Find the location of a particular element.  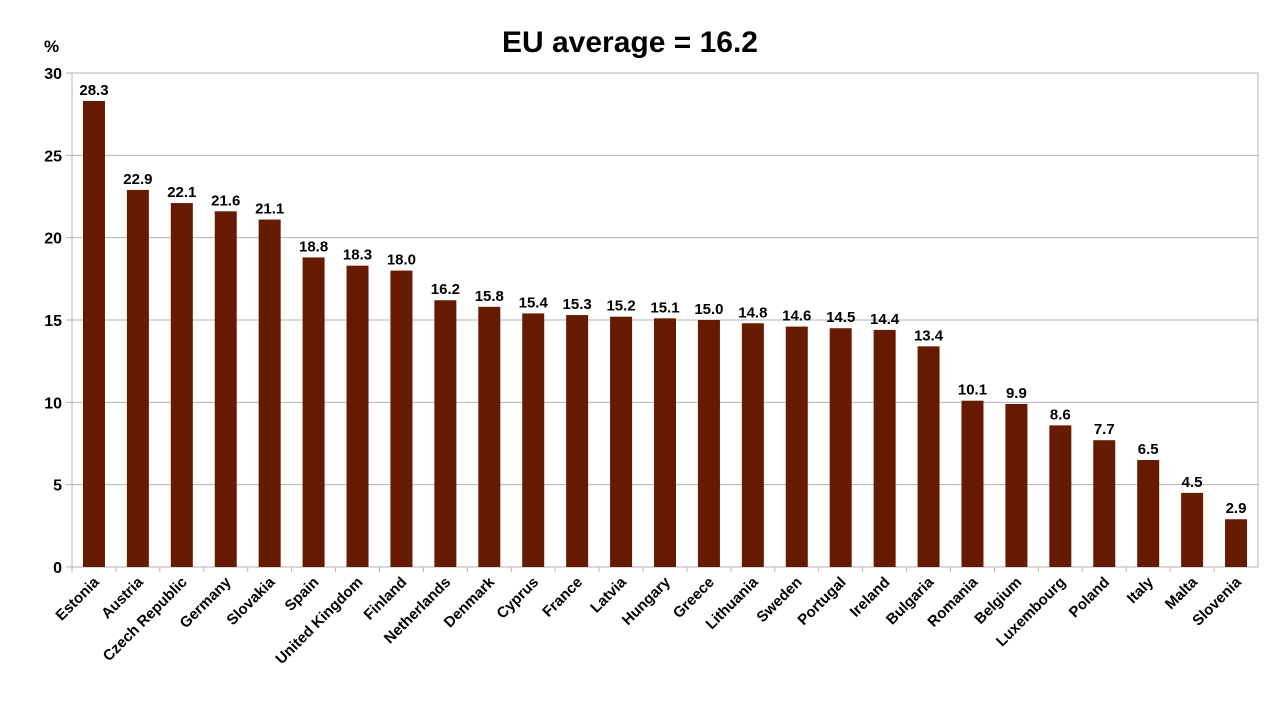

bar-netherlands is located at coordinates (445, 433).